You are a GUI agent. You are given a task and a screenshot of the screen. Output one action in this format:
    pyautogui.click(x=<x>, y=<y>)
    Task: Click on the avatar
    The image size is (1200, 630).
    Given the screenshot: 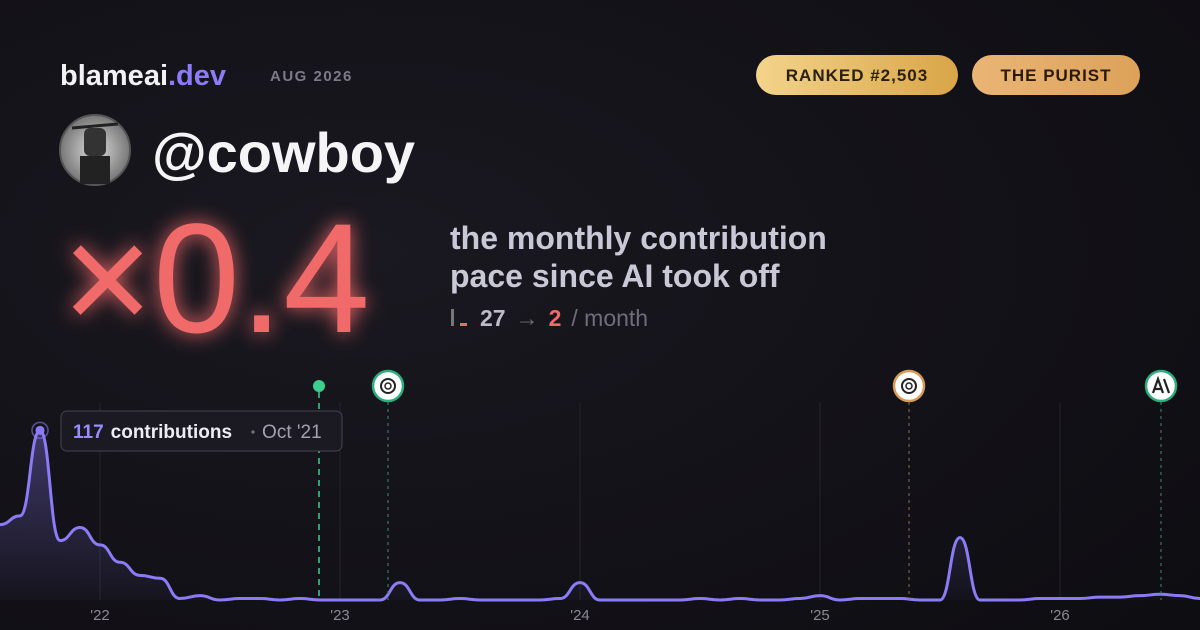 What is the action you would take?
    pyautogui.click(x=95, y=150)
    